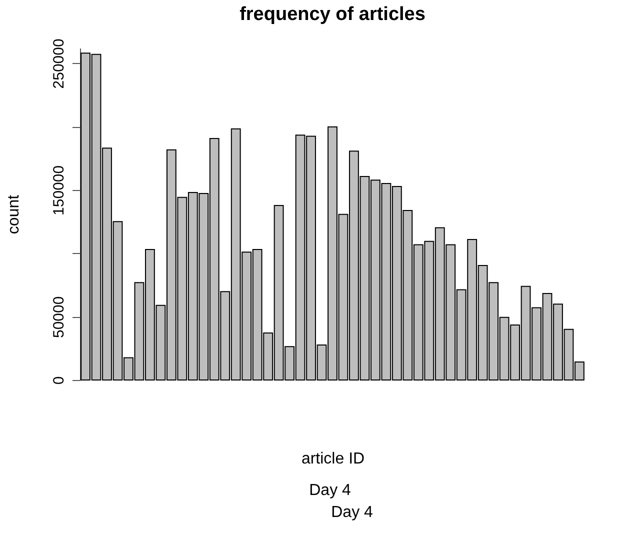 Image resolution: width=634 pixels, height=540 pixels. I want to click on y-tick-label: 0, so click(59, 380).